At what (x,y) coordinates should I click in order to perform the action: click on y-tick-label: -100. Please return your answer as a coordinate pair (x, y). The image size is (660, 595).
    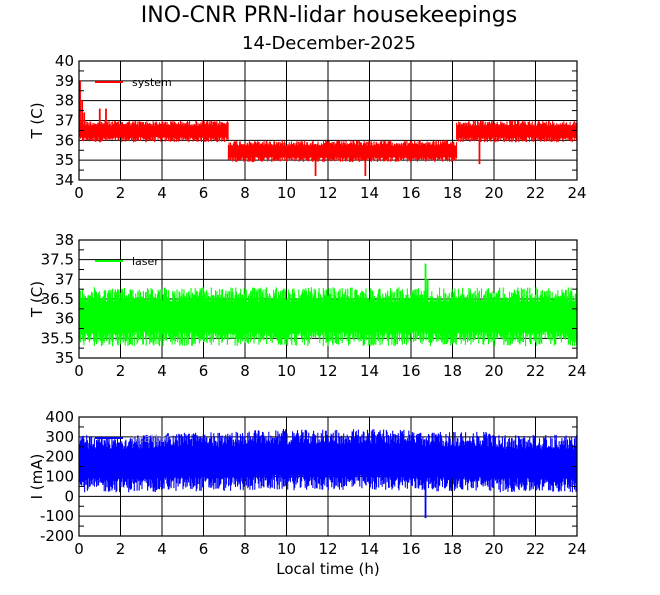
    Looking at the image, I should click on (57, 516).